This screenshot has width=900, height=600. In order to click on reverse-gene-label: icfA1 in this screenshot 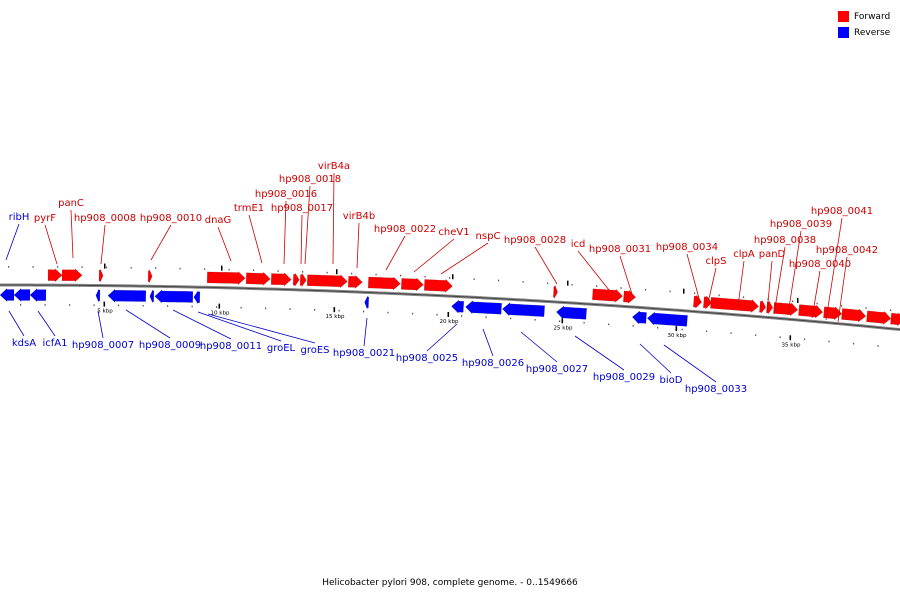, I will do `click(55, 343)`.